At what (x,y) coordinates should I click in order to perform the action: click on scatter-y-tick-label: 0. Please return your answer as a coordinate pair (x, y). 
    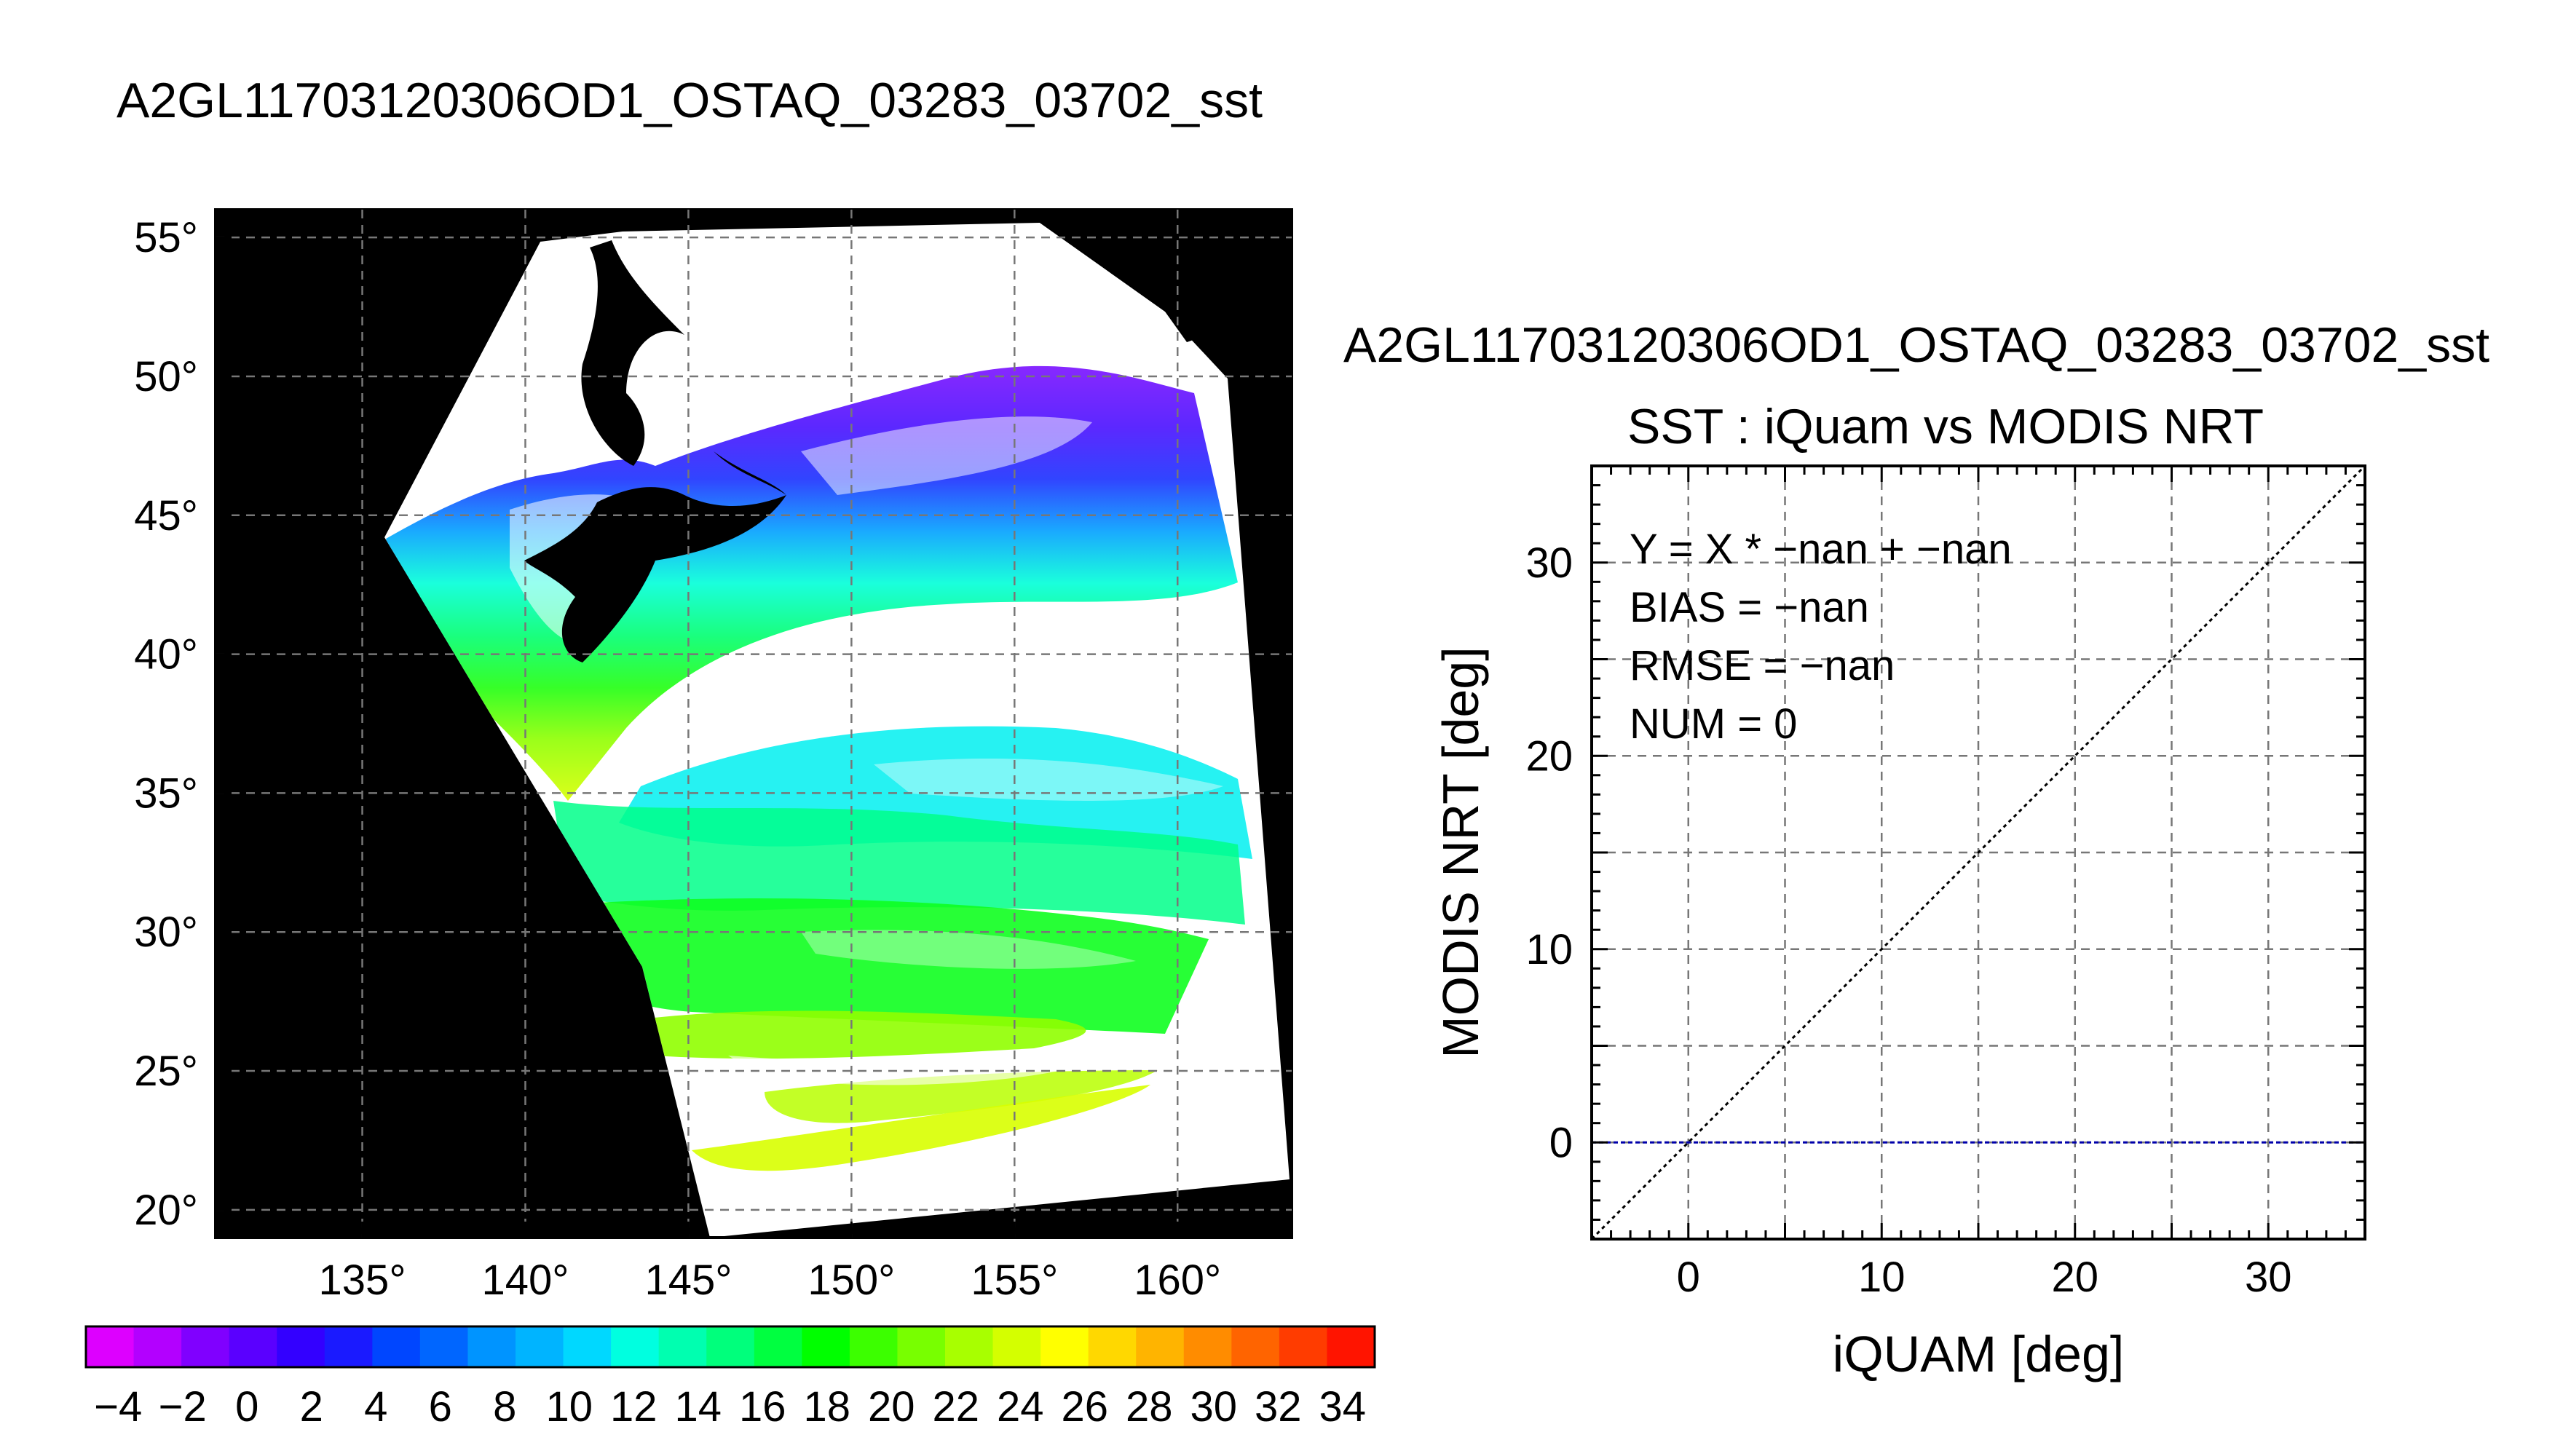
    Looking at the image, I should click on (1561, 1142).